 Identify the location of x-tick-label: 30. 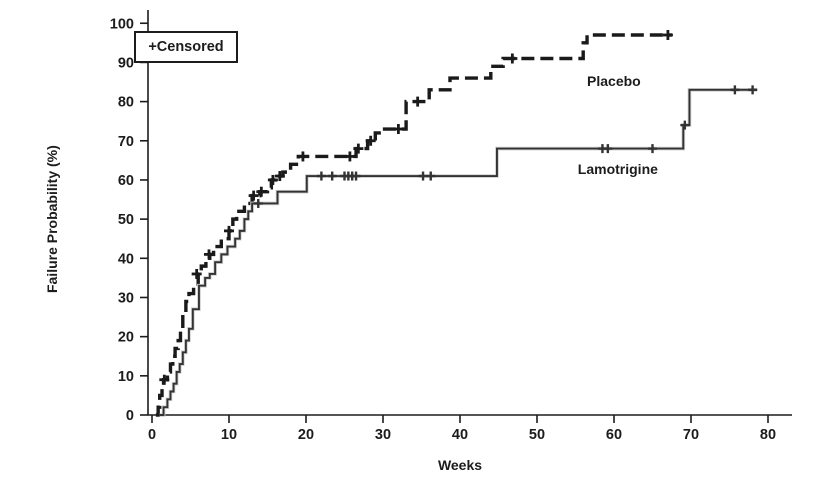
(383, 435).